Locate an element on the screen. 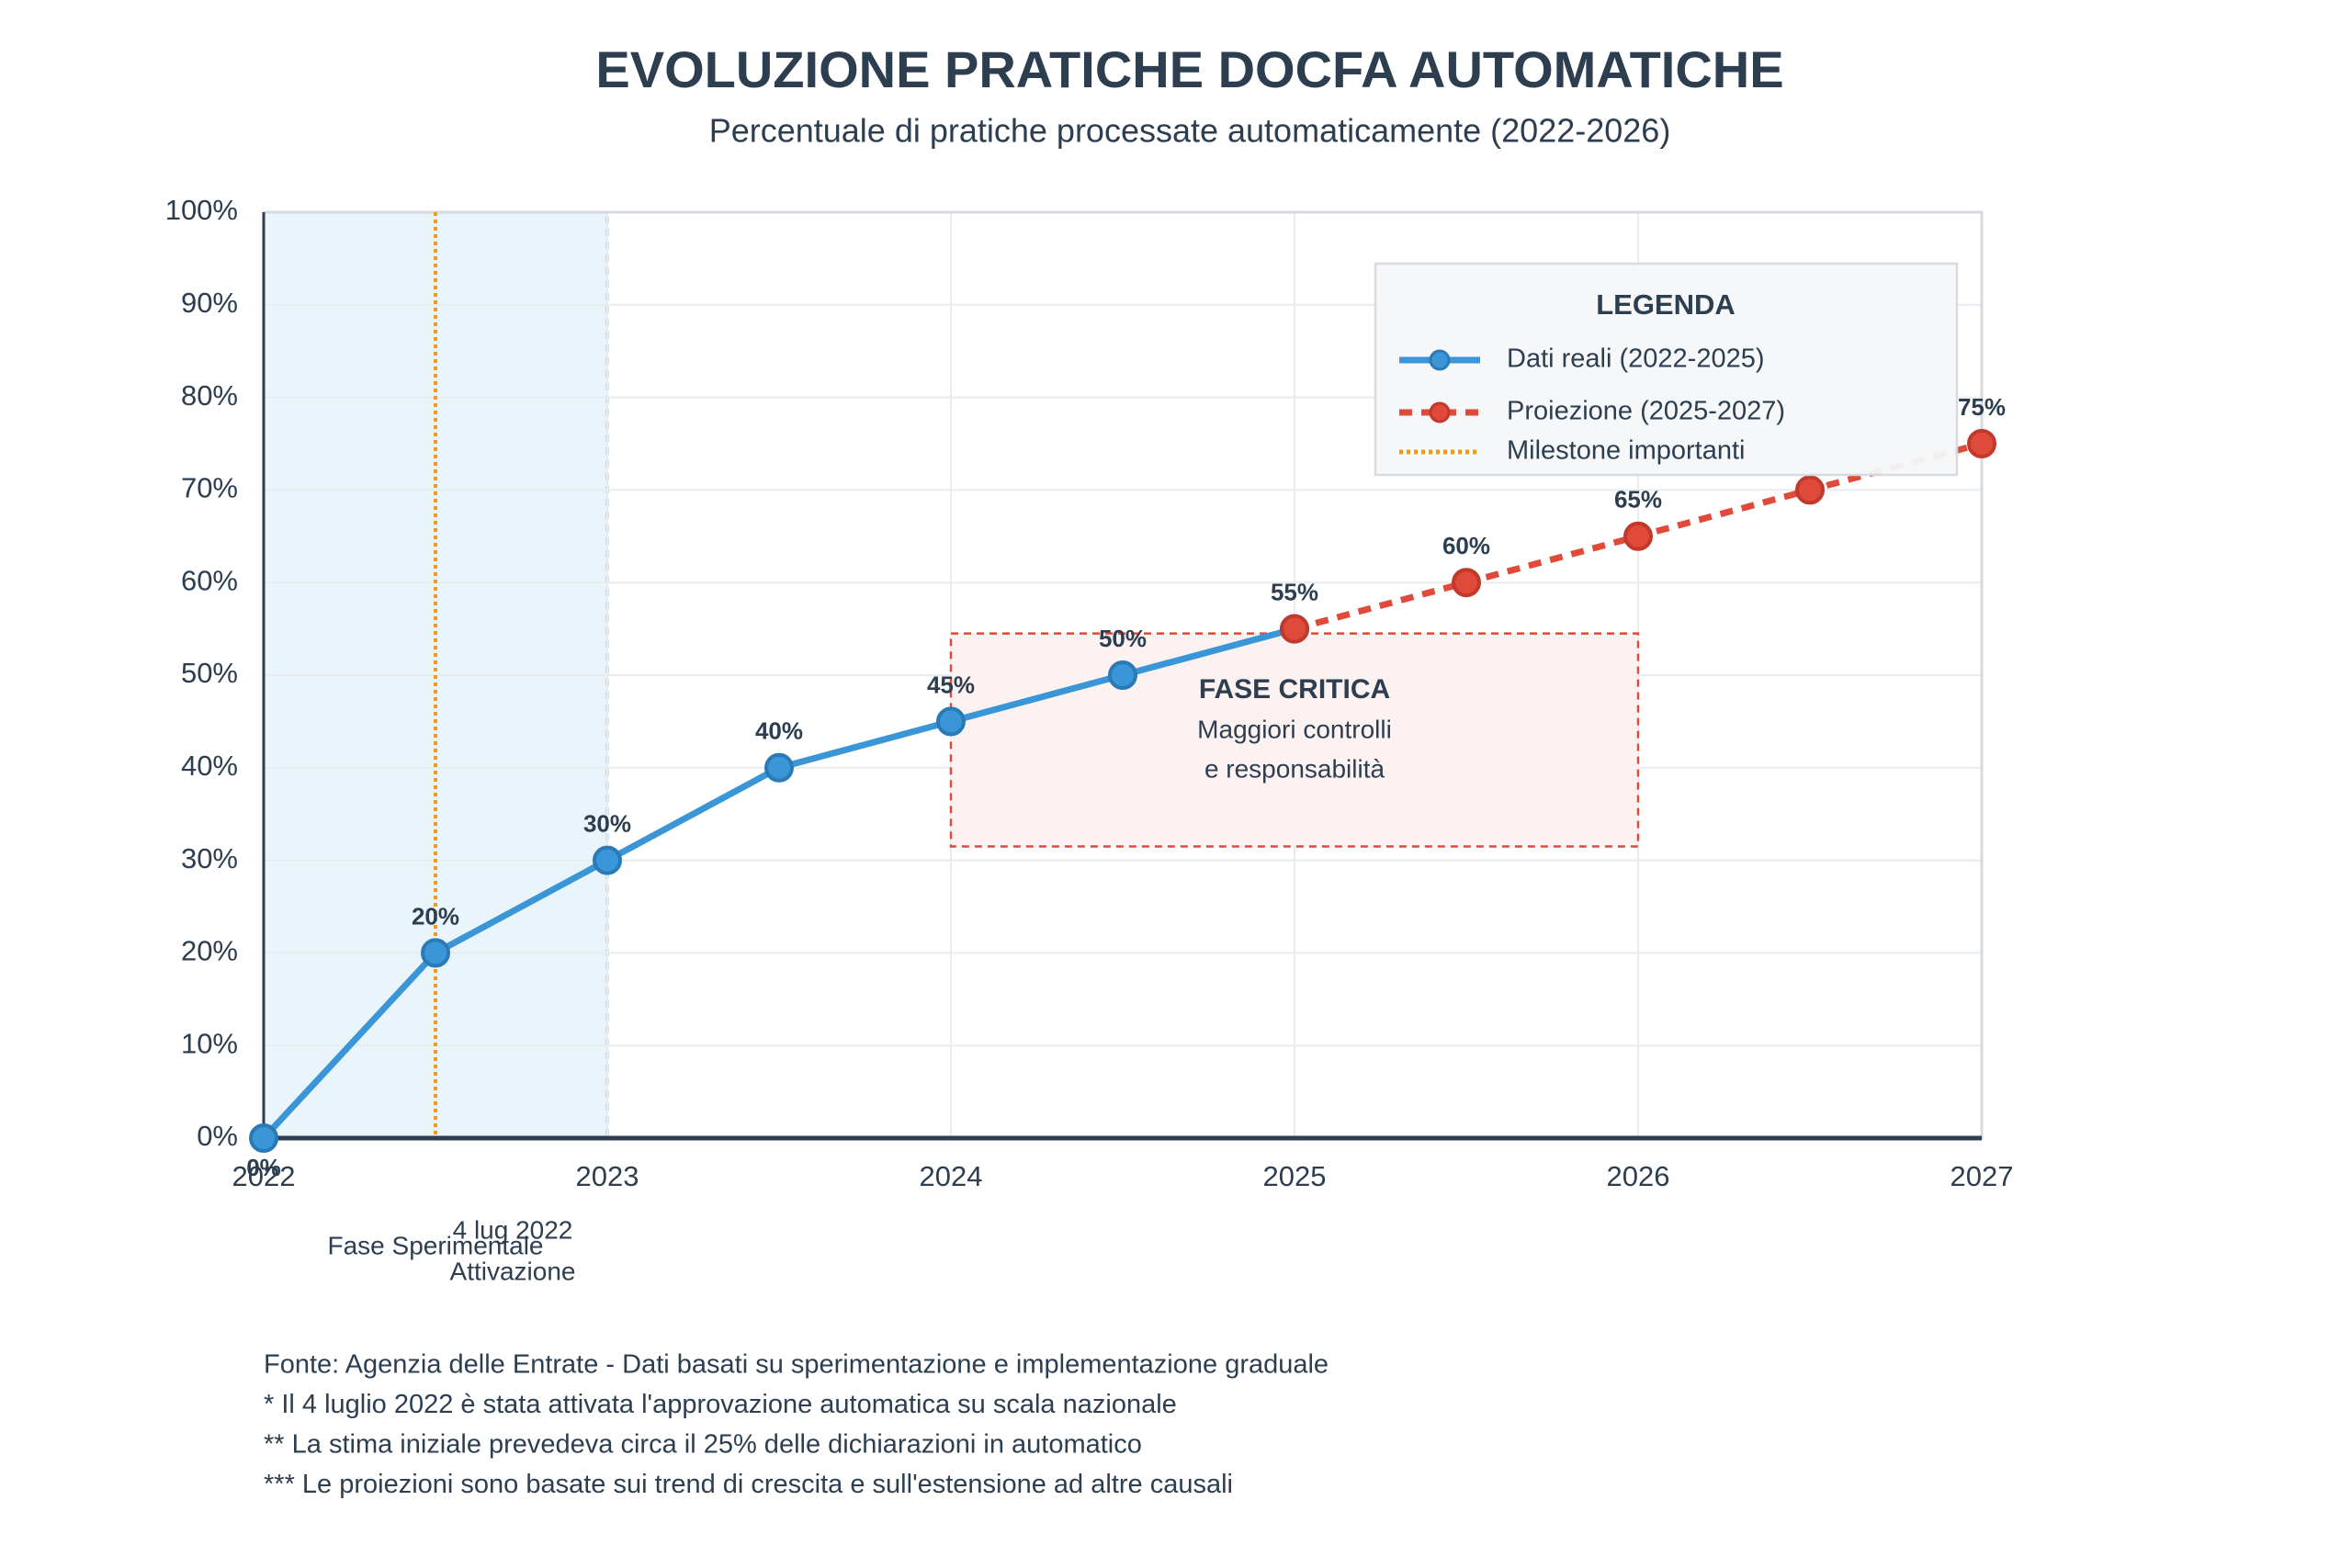  milestone-label: 4 lug 2022 is located at coordinates (513, 1229).